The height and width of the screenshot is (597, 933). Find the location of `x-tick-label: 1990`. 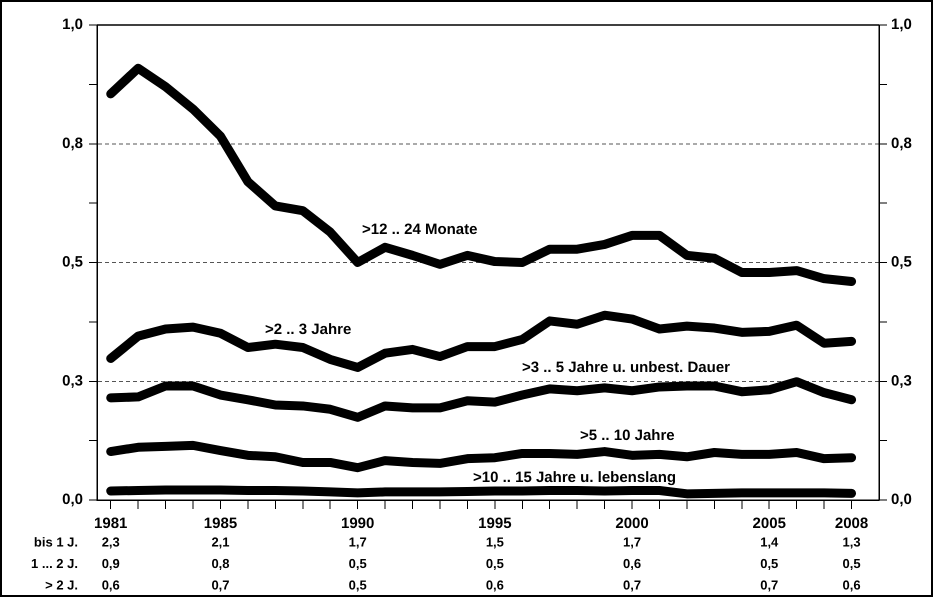

x-tick-label: 1990 is located at coordinates (357, 523).